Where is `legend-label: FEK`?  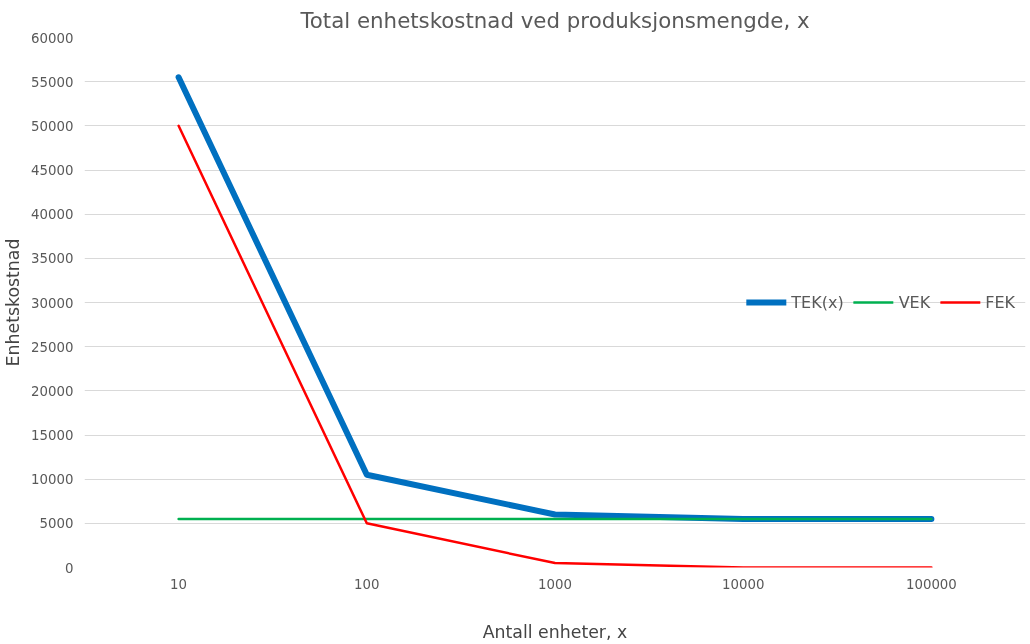
legend-label: FEK is located at coordinates (1000, 302).